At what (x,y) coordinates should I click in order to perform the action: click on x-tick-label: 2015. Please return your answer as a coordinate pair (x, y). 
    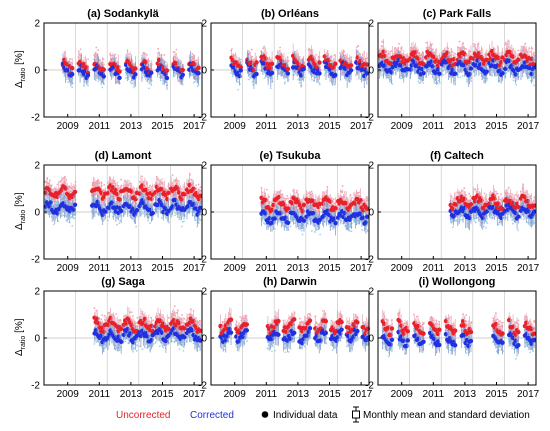
    Looking at the image, I should click on (496, 126).